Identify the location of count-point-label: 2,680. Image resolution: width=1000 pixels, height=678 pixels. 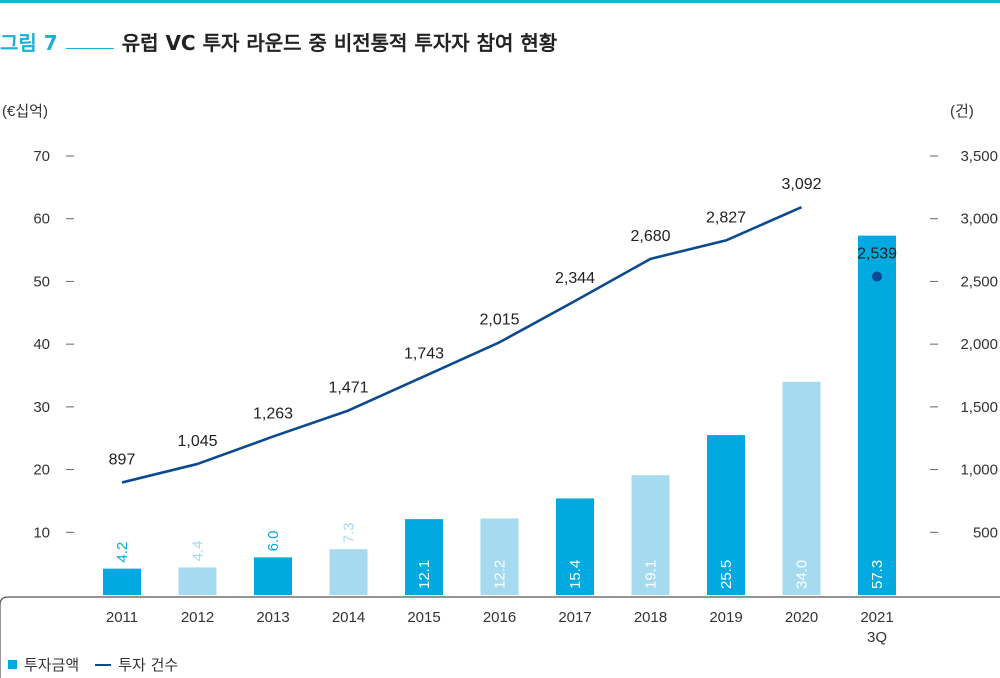
(650, 236).